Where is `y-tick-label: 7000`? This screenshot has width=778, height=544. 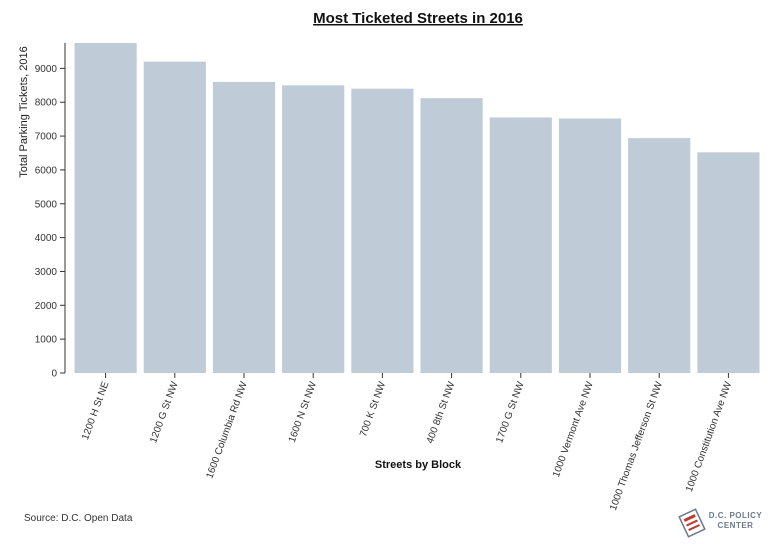 y-tick-label: 7000 is located at coordinates (46, 137).